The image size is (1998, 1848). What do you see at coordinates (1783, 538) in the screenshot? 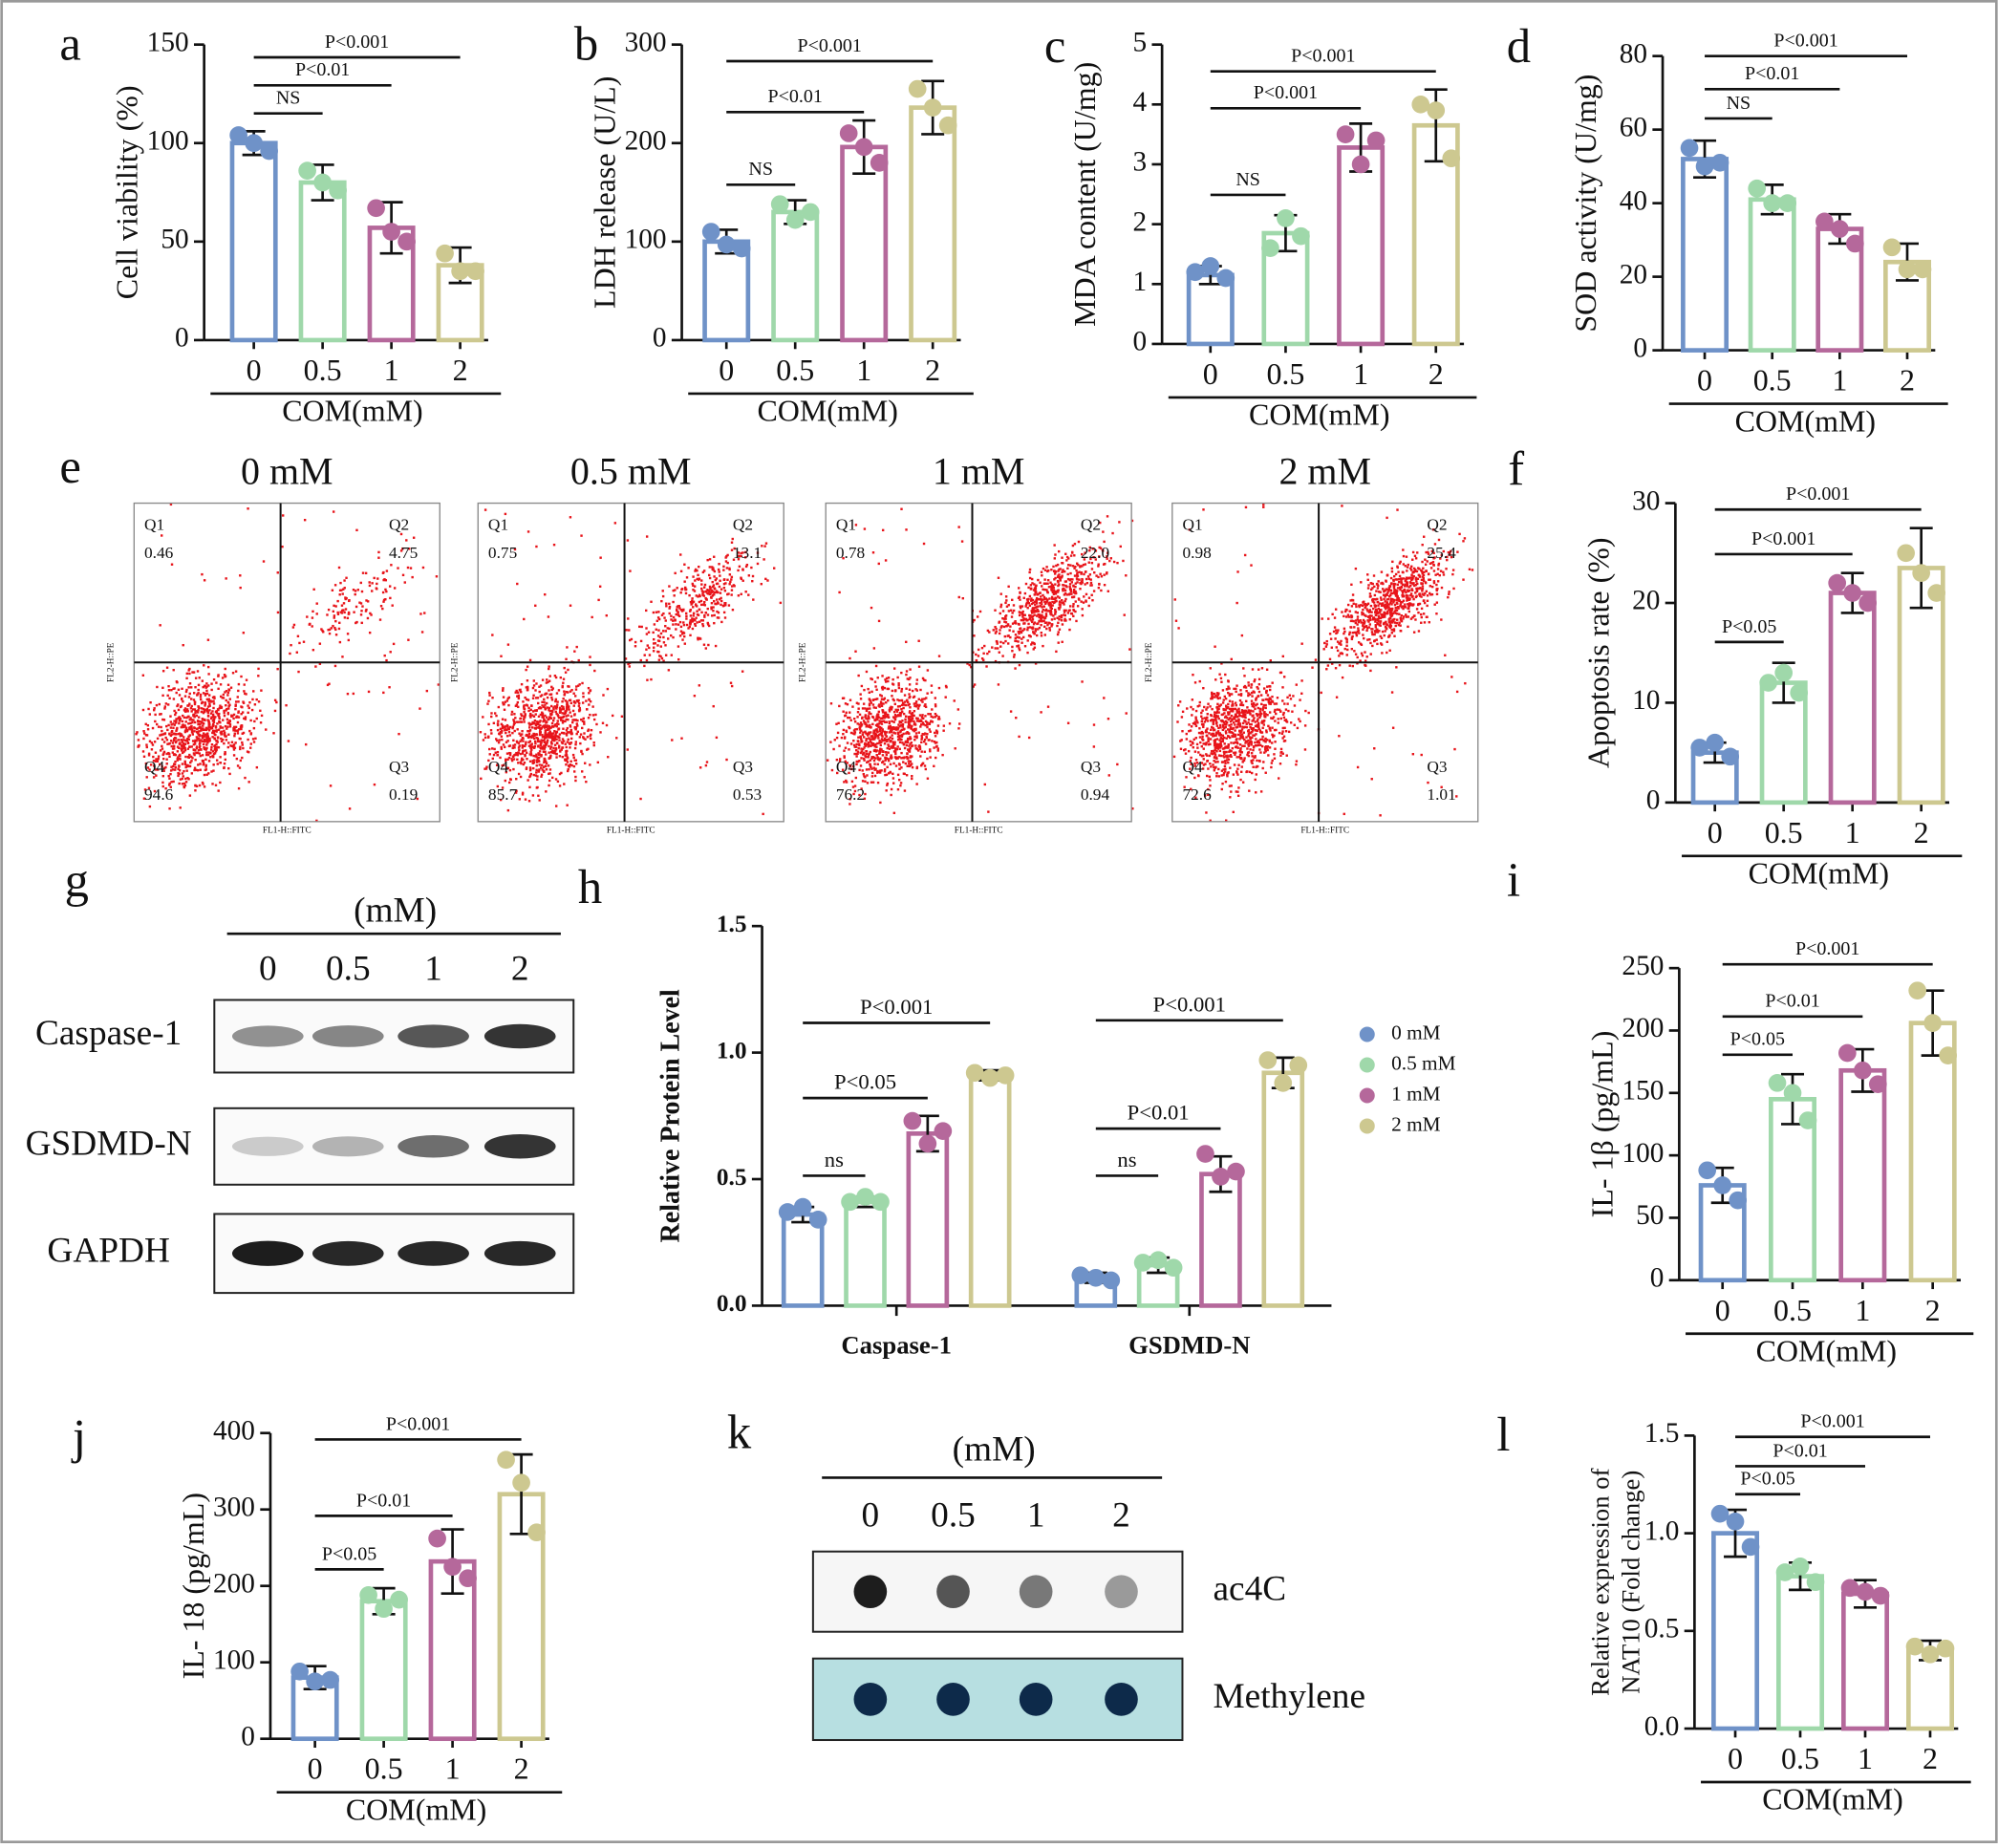
I see `comparison-label: P<0.001` at bounding box center [1783, 538].